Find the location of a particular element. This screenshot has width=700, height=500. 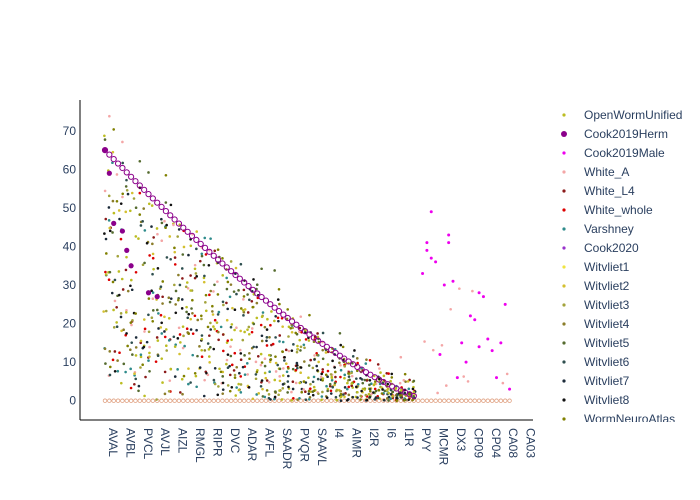

legend-item: WormNeuroAtlas is located at coordinates (618, 419).